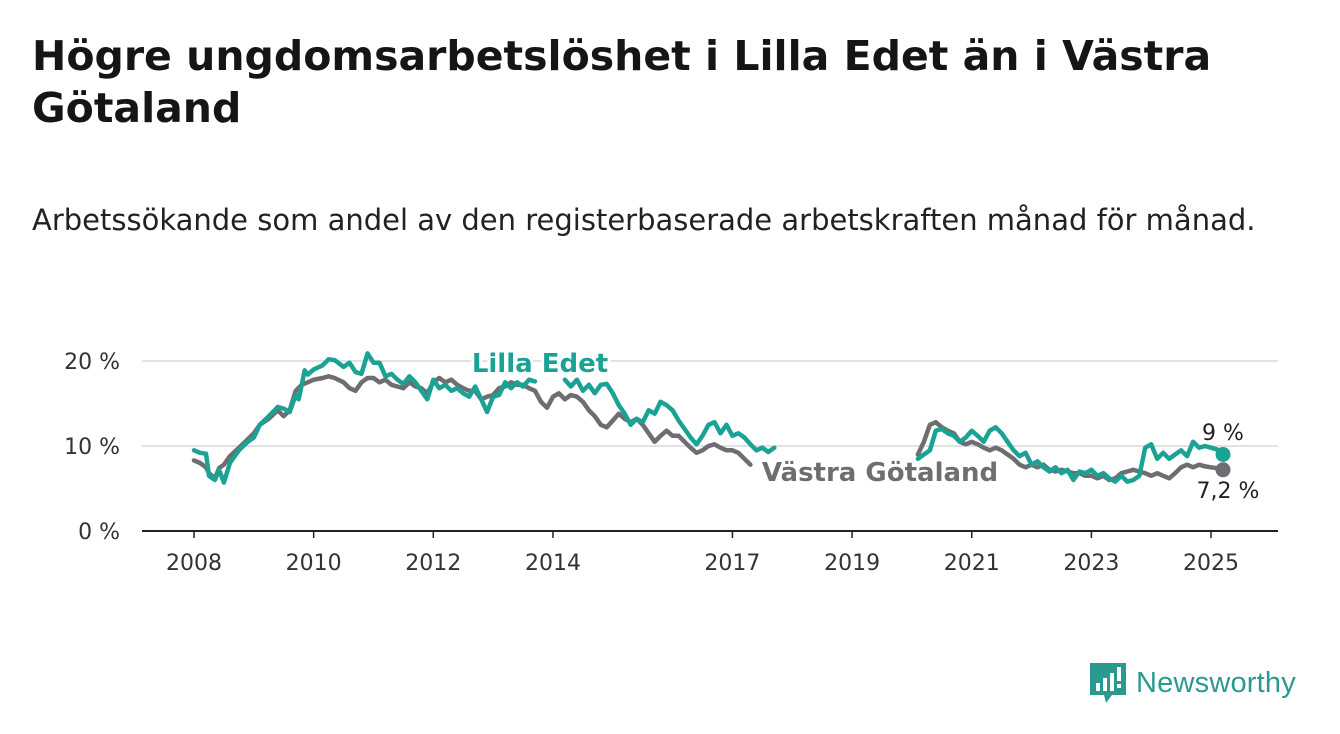 The image size is (1340, 734). Describe the element at coordinates (1091, 563) in the screenshot. I see `x-tick-label: 2023` at that location.